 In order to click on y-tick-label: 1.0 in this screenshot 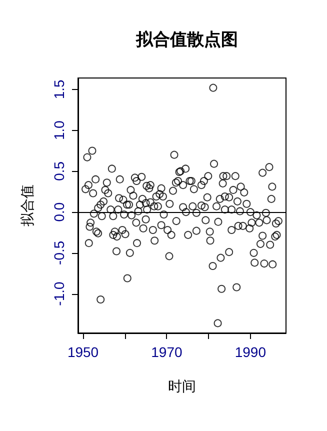, I will do `click(59, 130)`.